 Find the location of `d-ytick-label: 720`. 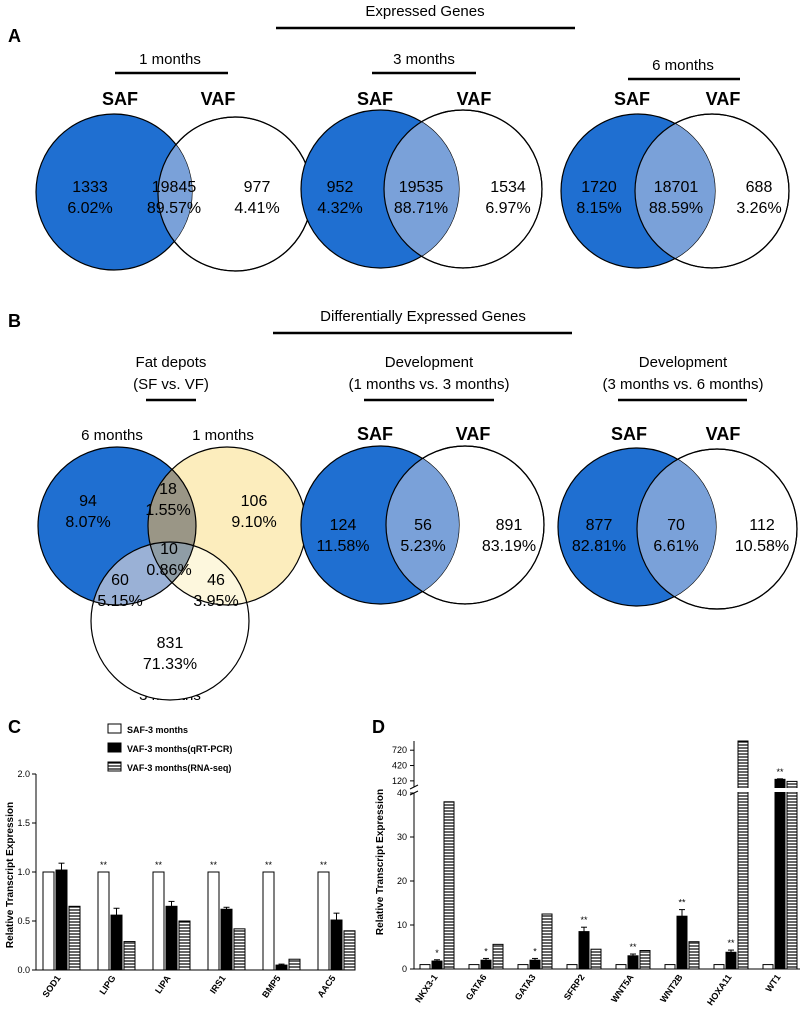

d-ytick-label: 720 is located at coordinates (399, 750).